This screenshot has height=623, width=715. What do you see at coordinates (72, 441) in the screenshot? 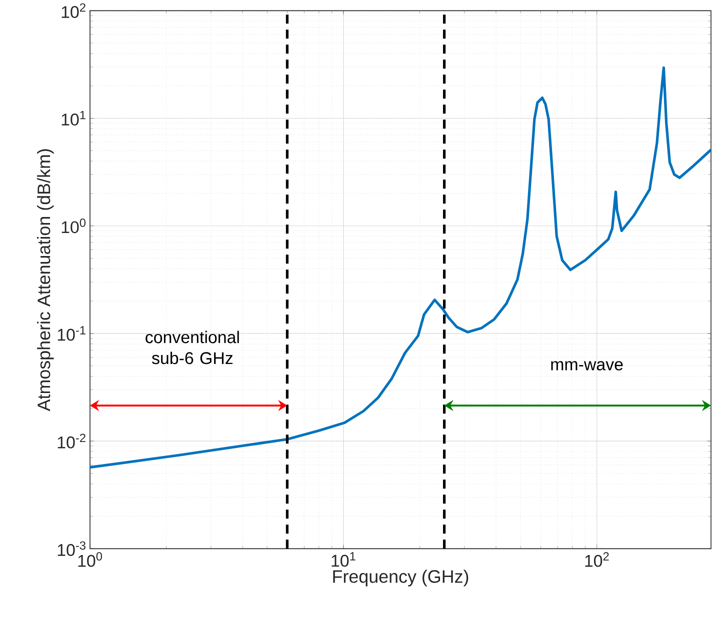
I see `y-tick-label: 10$^{-2}$` at bounding box center [72, 441].